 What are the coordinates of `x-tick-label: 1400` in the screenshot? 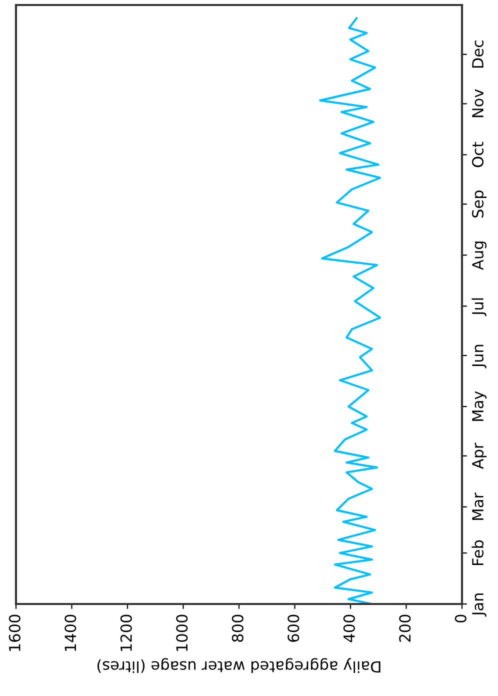 It's located at (70, 632).